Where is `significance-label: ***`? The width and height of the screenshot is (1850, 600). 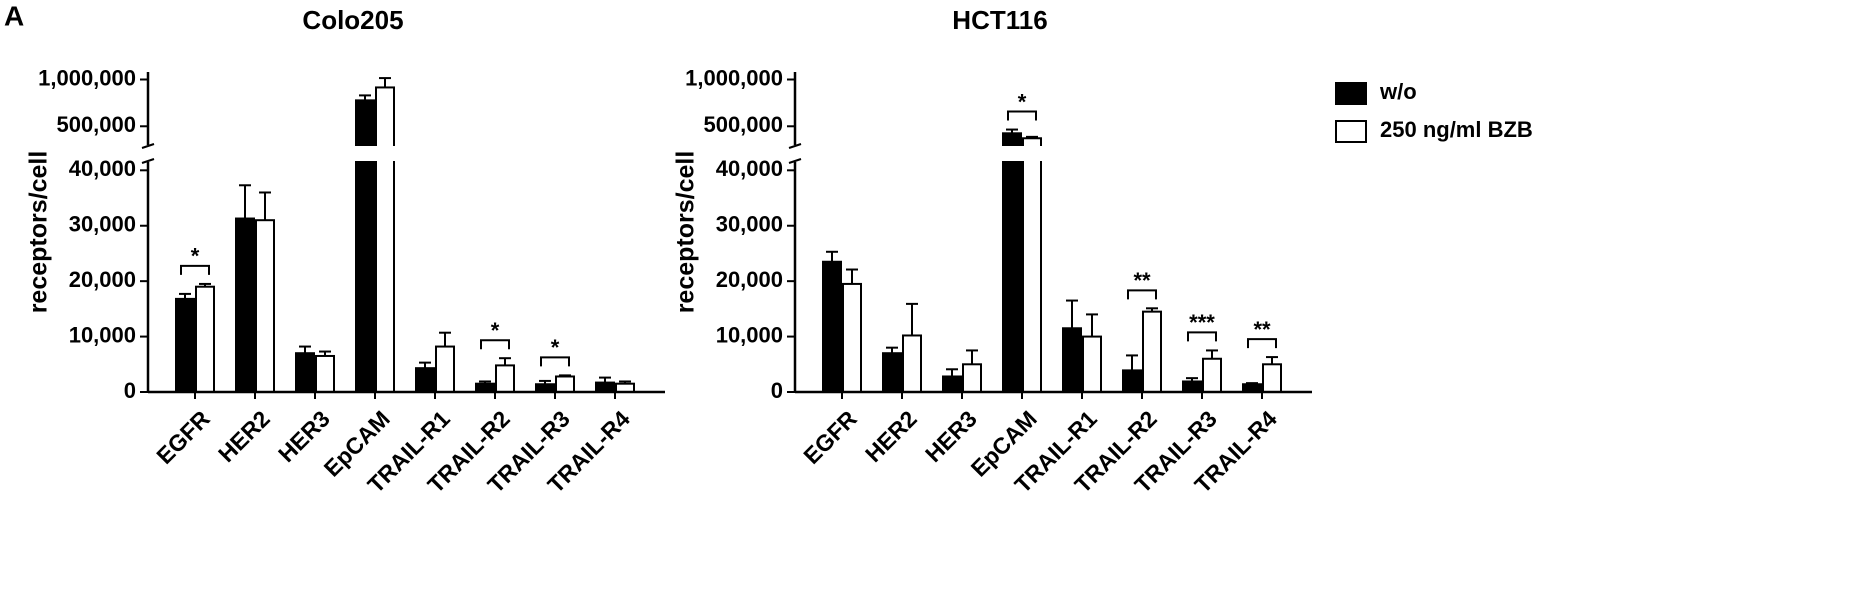 significance-label: *** is located at coordinates (1202, 322).